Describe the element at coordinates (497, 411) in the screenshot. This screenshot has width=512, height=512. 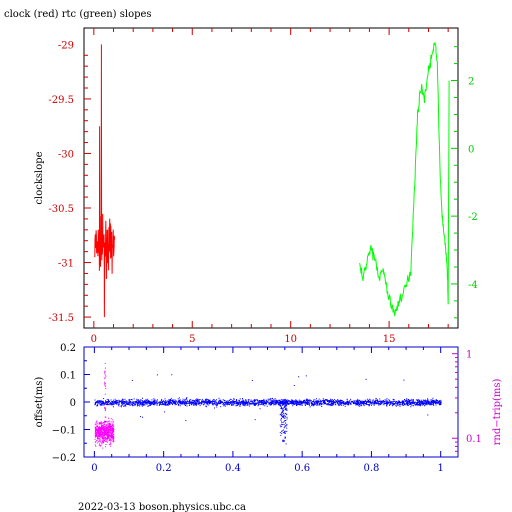
I see `bottom-right-axis-label: rnd−trip(ms)` at that location.